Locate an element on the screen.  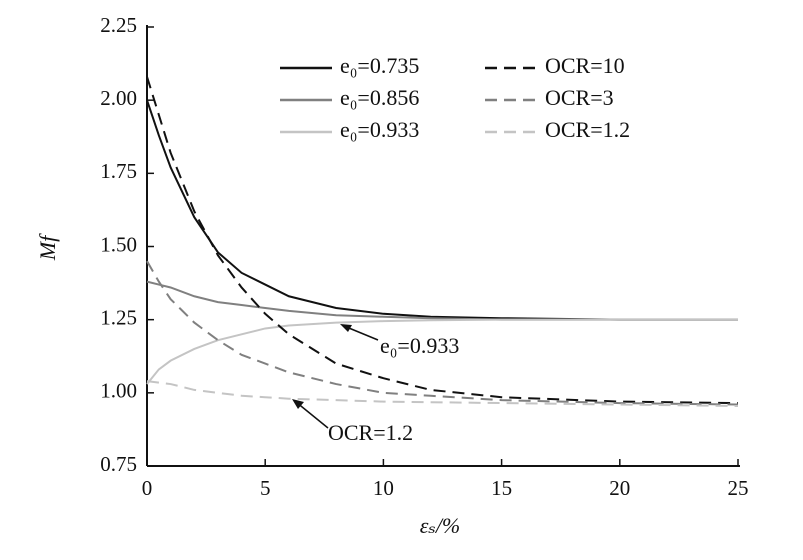
legend-label: OCR=3 is located at coordinates (579, 97).